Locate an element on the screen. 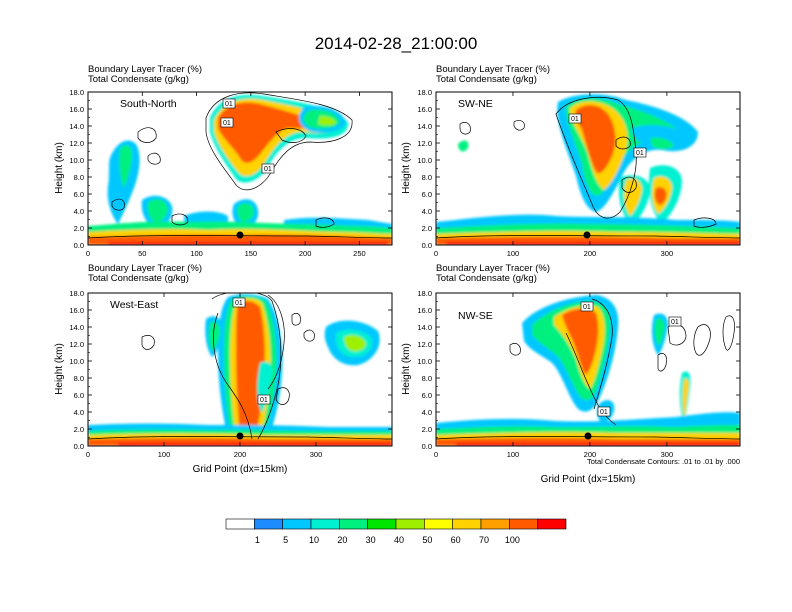 The height and width of the screenshot is (612, 792). colorbar-label: 10 is located at coordinates (314, 540).